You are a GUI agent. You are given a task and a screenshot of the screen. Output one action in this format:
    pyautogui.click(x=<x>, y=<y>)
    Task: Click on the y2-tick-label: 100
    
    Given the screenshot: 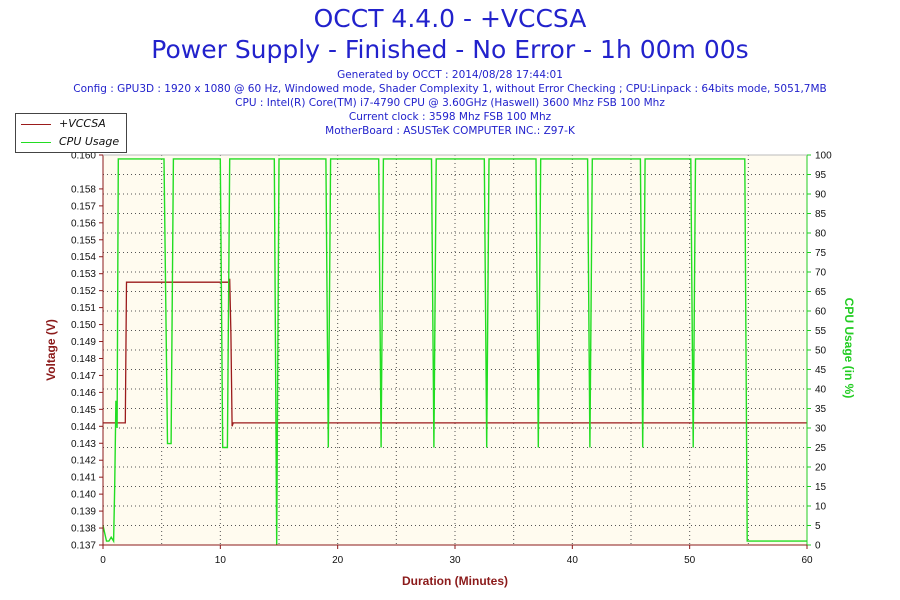 What is the action you would take?
    pyautogui.click(x=823, y=156)
    